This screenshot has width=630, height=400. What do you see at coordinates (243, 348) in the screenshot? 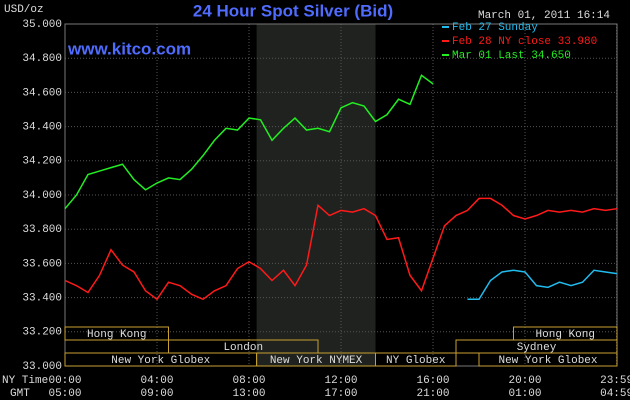
I see `session-label: London` at bounding box center [243, 348].